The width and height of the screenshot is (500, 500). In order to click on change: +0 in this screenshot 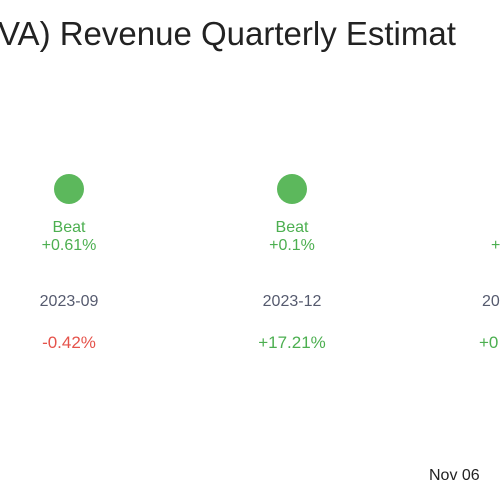, I will do `click(488, 342)`.